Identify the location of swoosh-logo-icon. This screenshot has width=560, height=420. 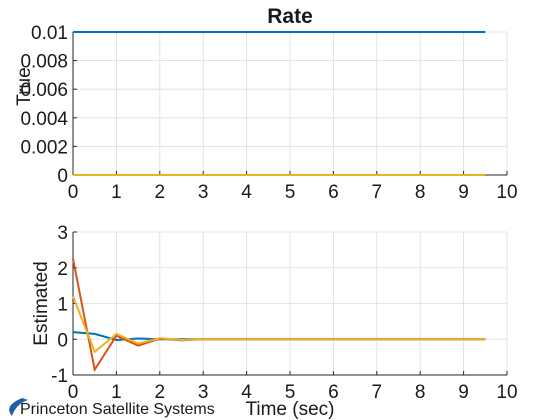
(18, 407).